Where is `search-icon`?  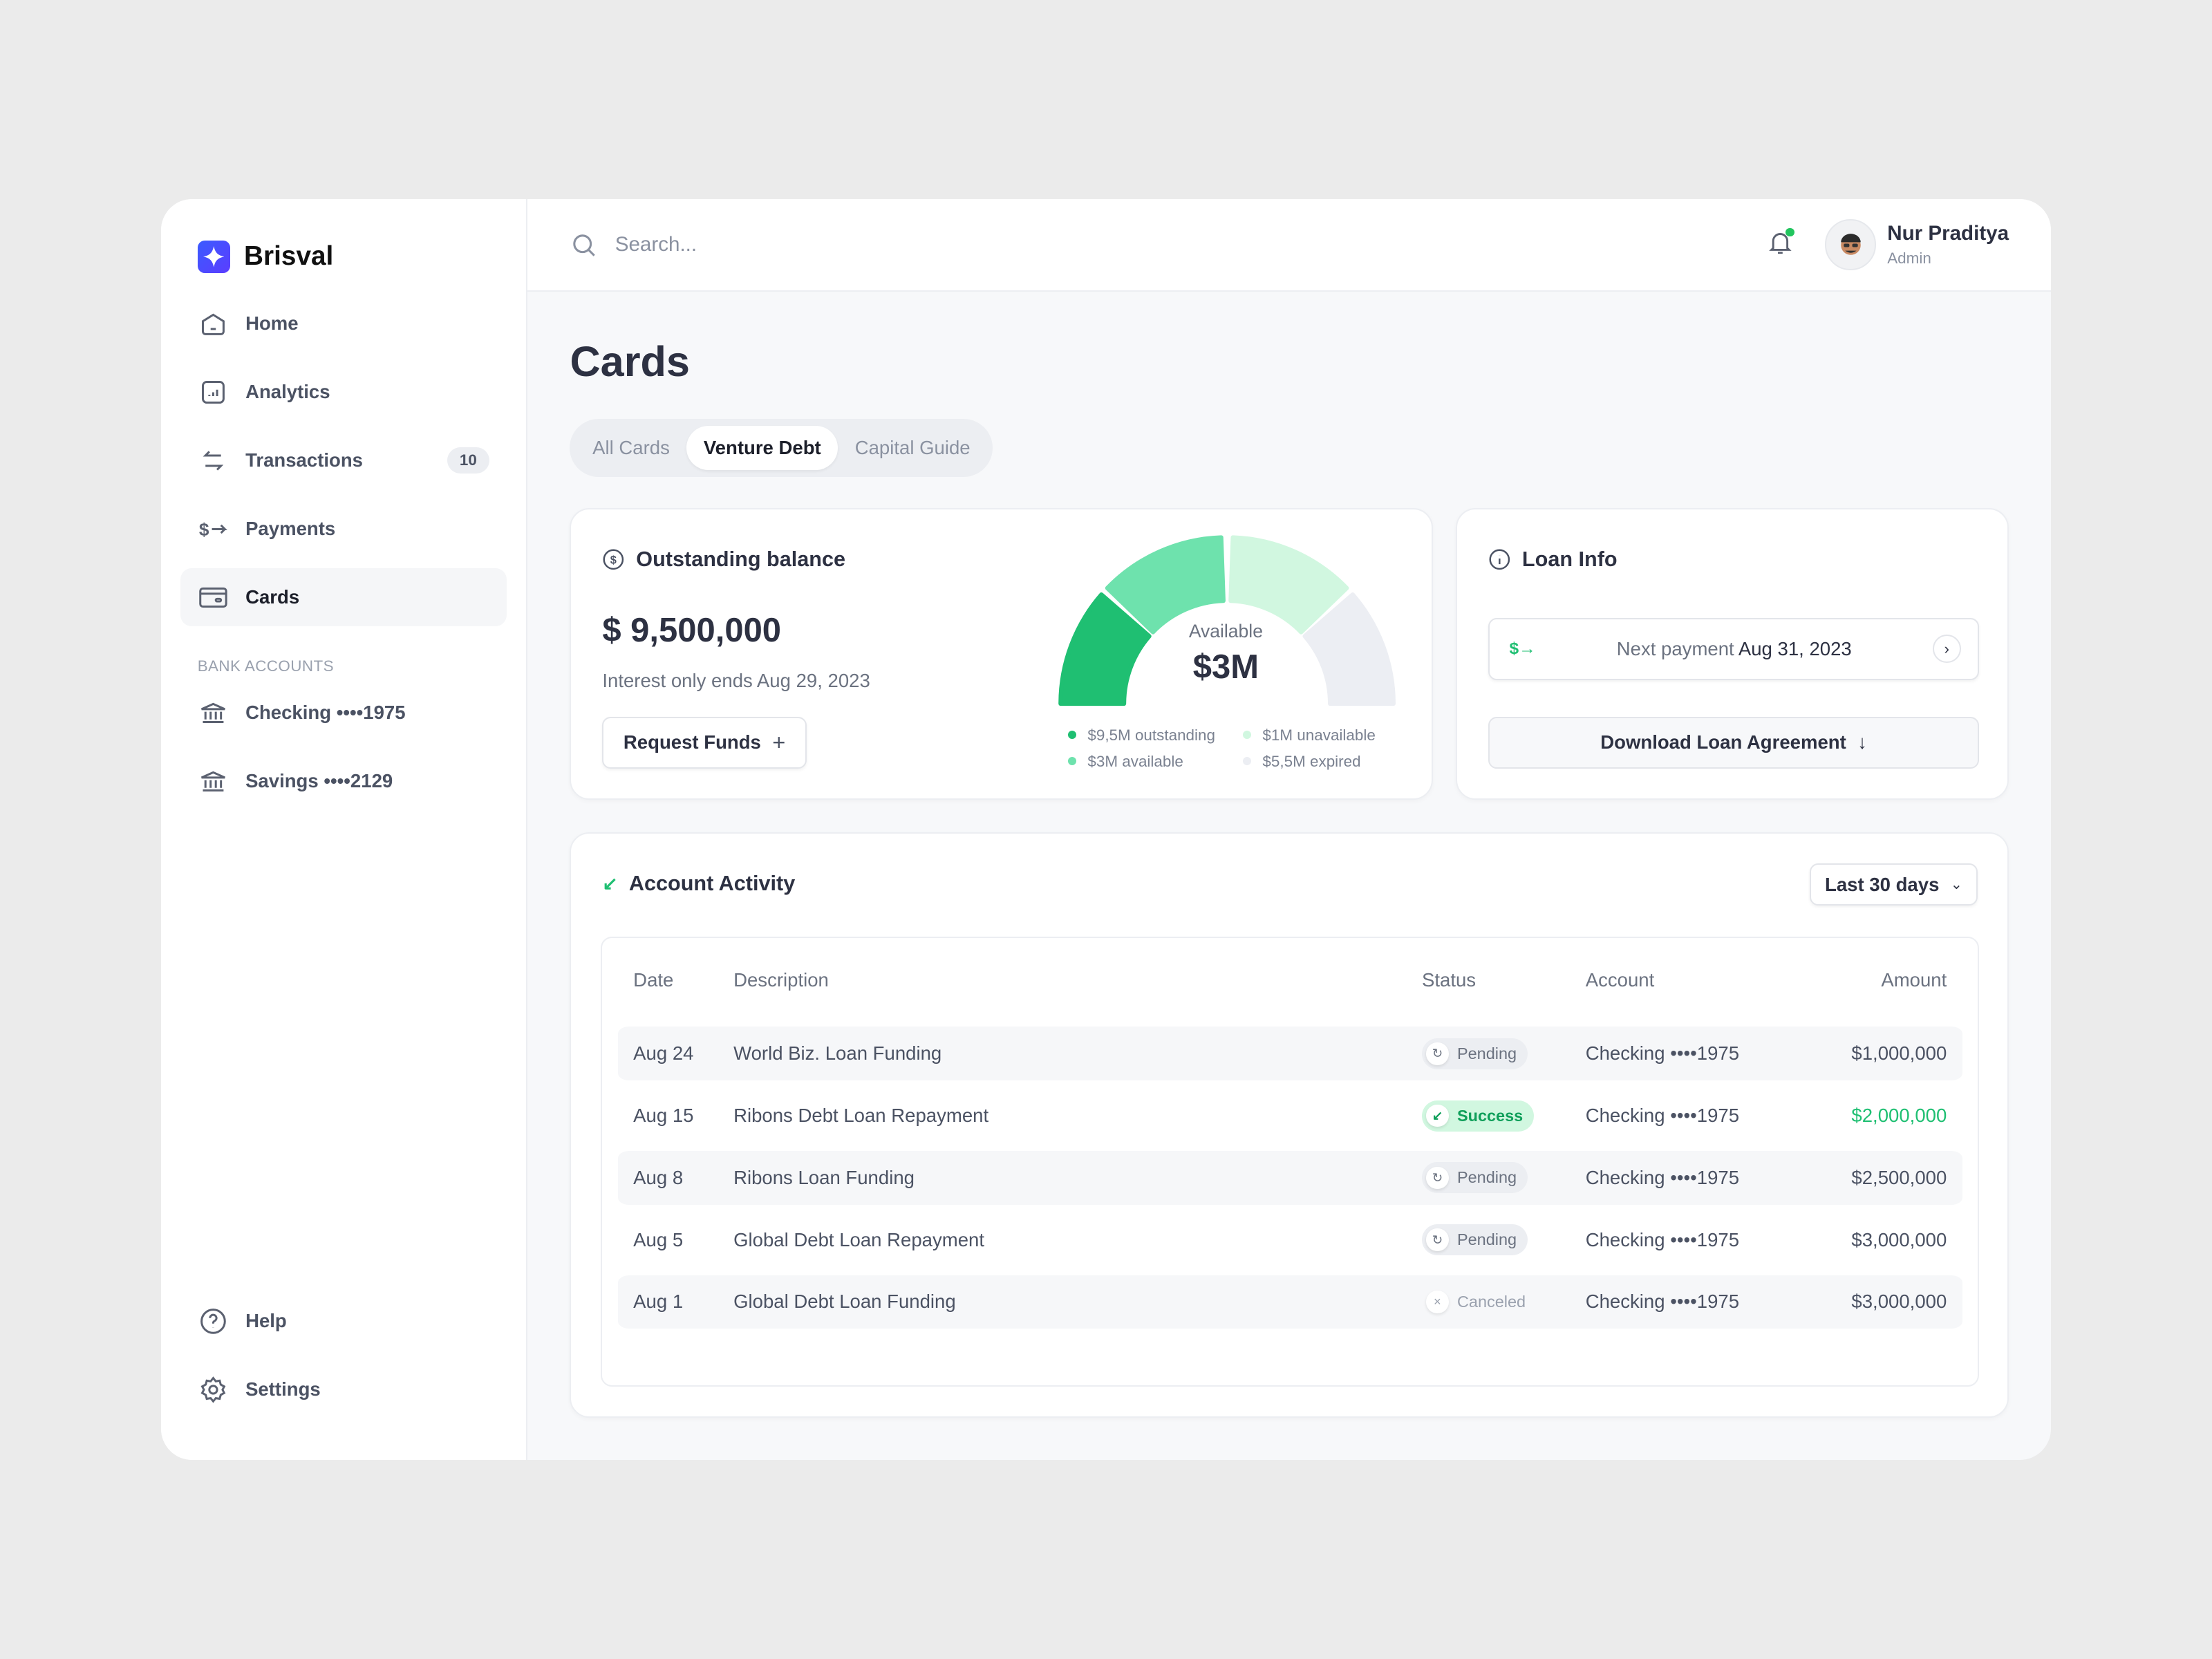
search-icon is located at coordinates (584, 245).